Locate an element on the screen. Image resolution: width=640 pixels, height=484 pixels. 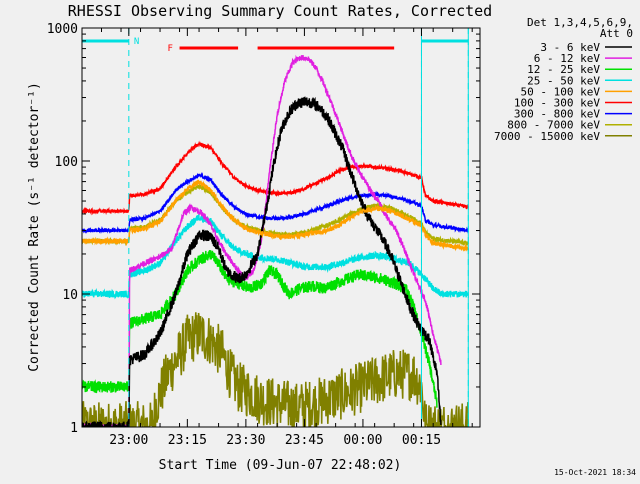
y-tick-label: 10 is located at coordinates (70, 295).